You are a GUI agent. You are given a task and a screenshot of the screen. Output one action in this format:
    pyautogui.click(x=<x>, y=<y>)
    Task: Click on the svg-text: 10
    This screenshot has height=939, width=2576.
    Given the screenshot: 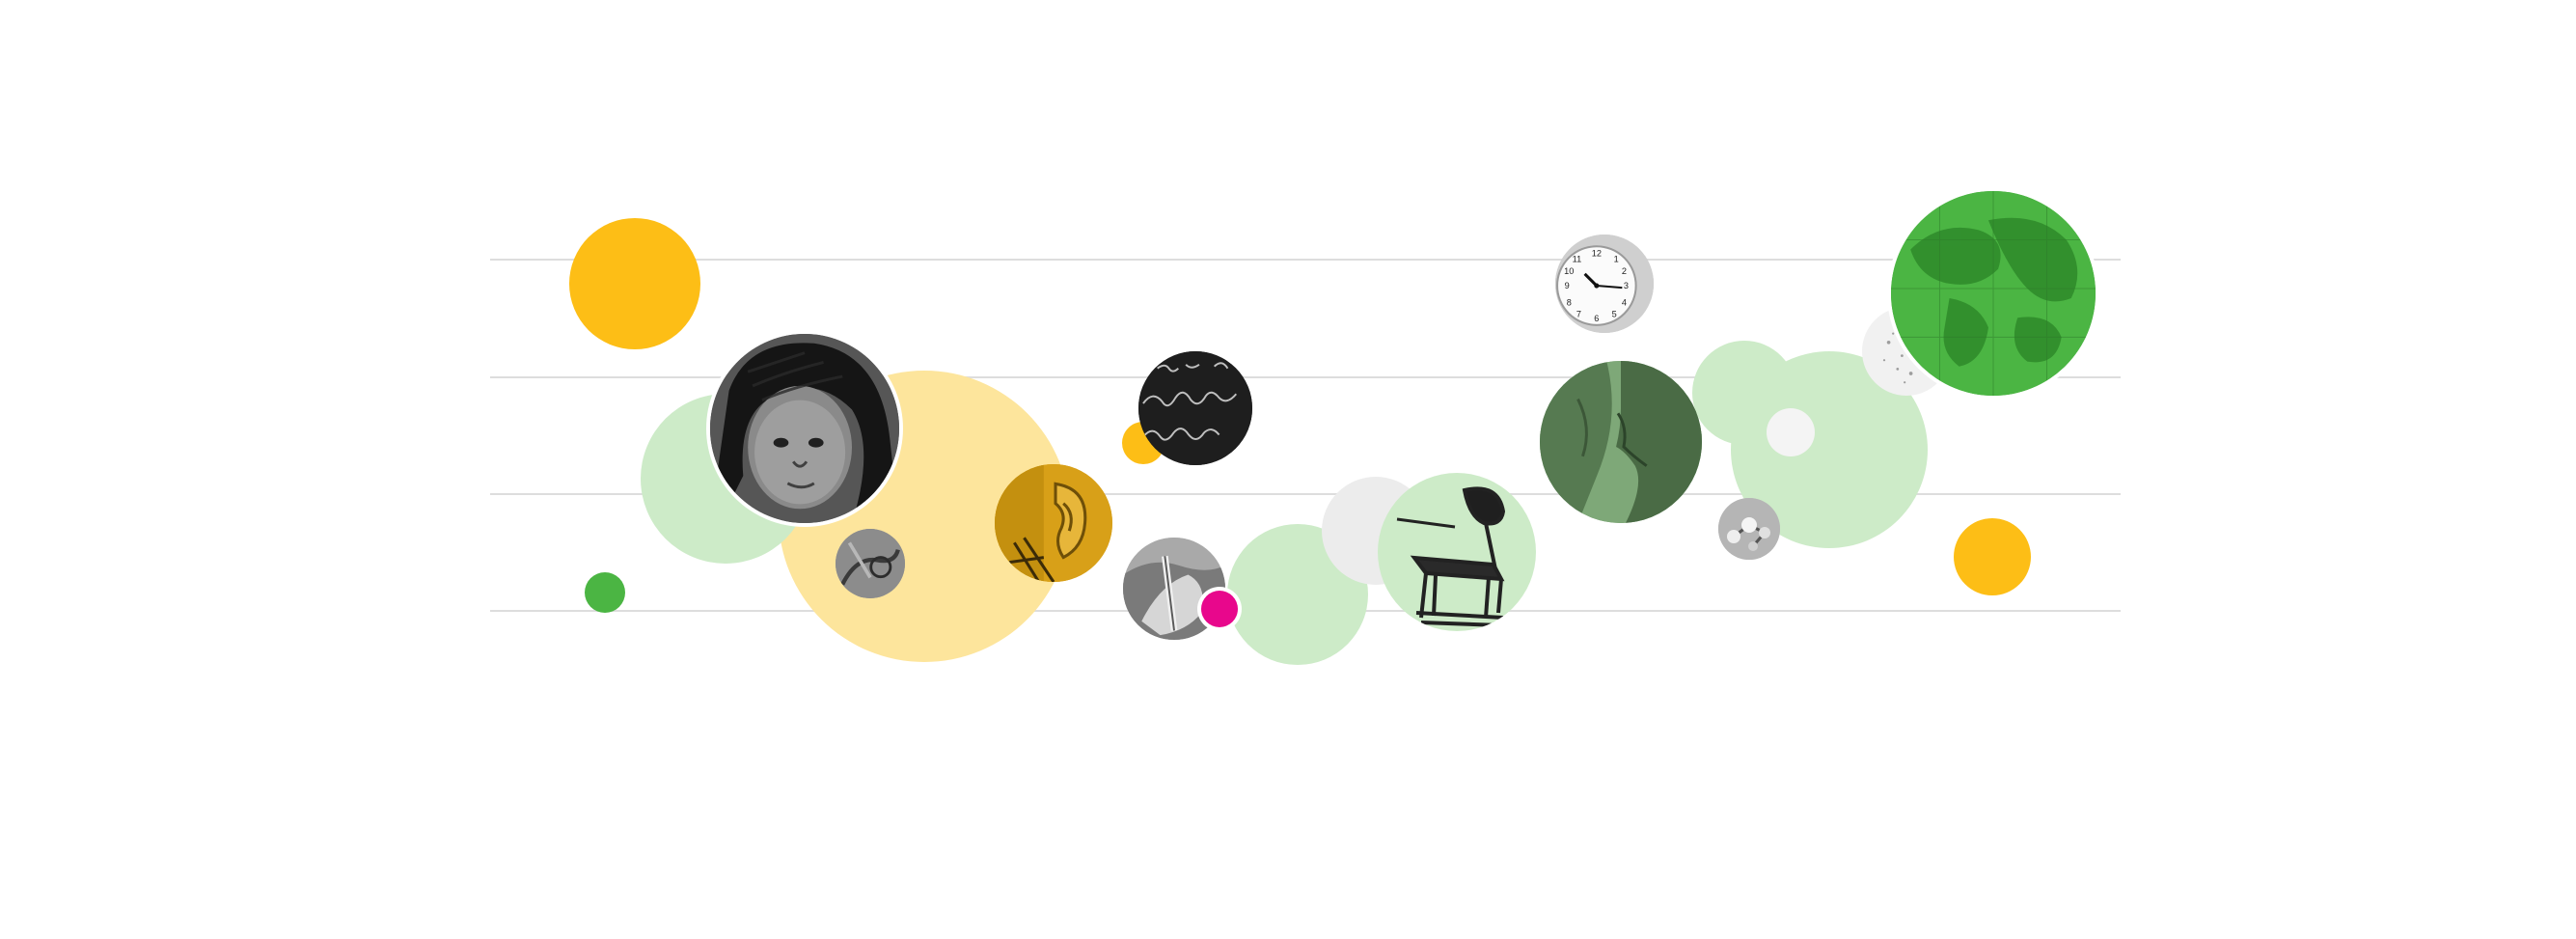 What is the action you would take?
    pyautogui.click(x=1569, y=271)
    